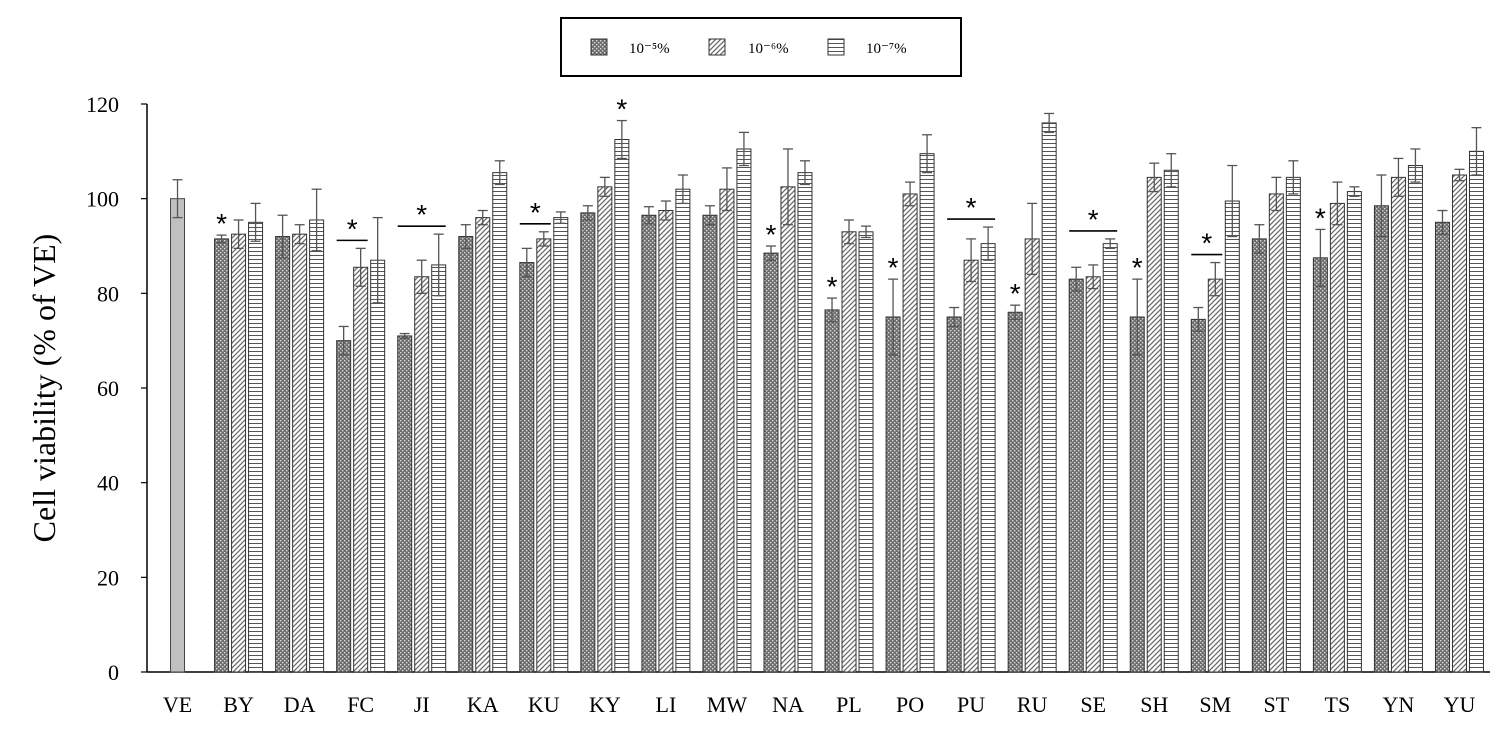  Describe the element at coordinates (1398, 424) in the screenshot. I see `bar-YN-series2` at that location.